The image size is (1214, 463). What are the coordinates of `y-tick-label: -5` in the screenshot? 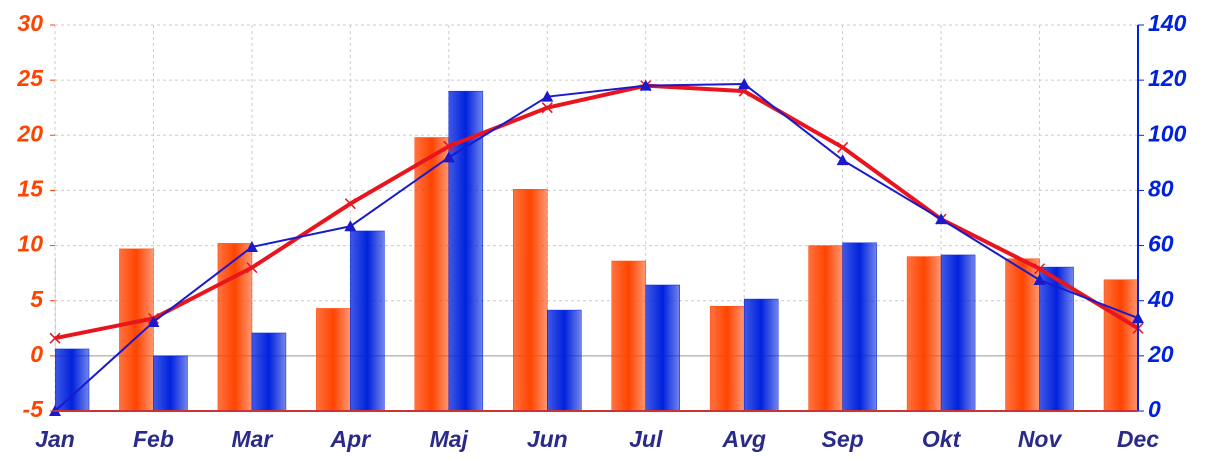 It's located at (34, 409).